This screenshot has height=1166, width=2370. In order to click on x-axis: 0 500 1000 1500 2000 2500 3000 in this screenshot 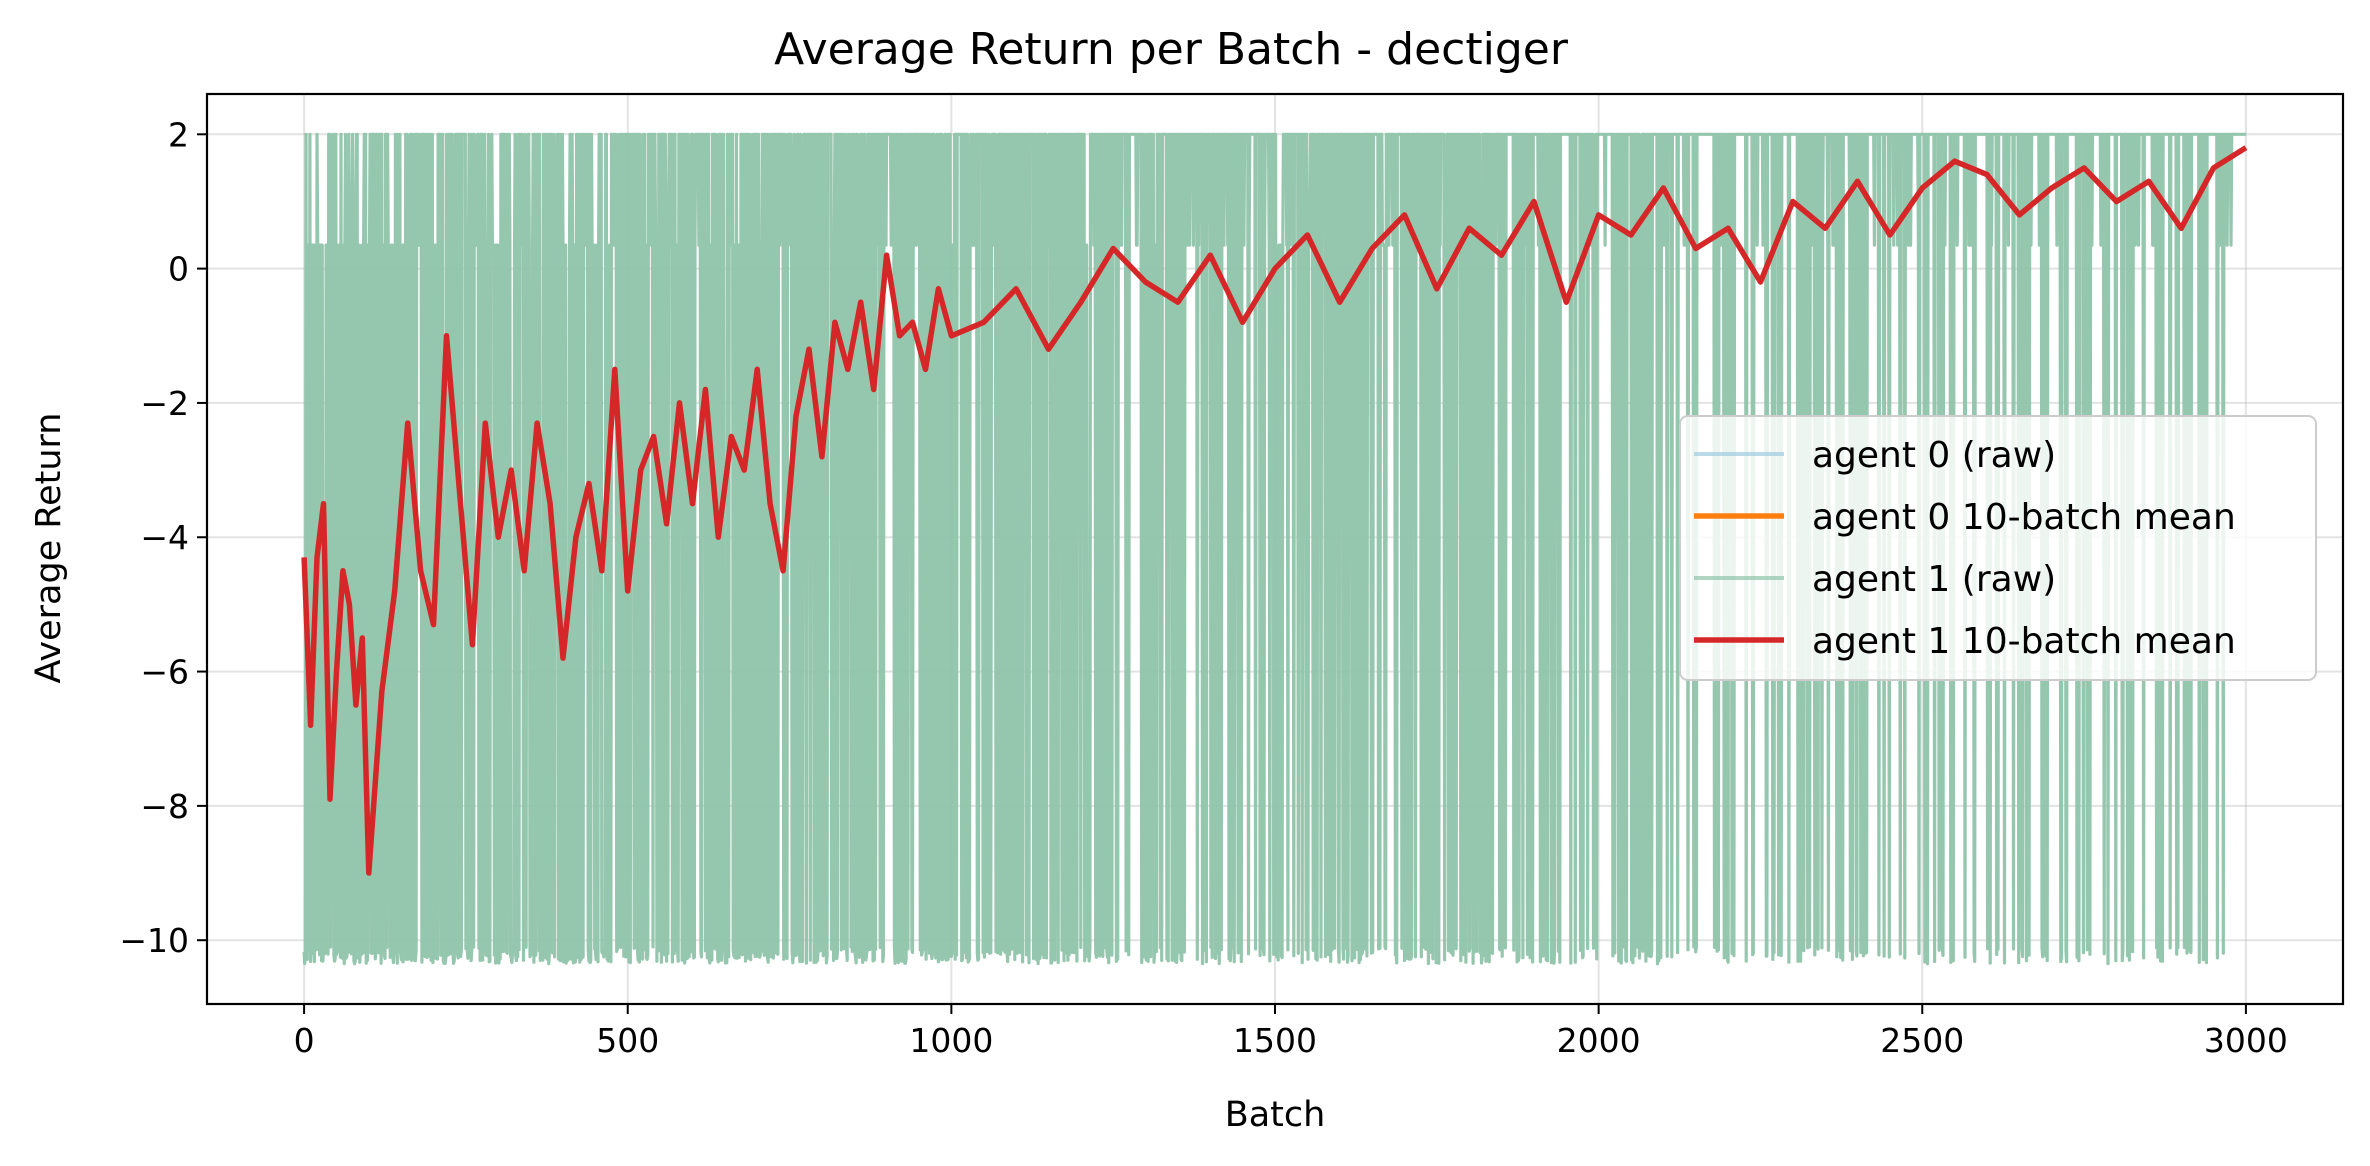, I will do `click(1291, 1032)`.